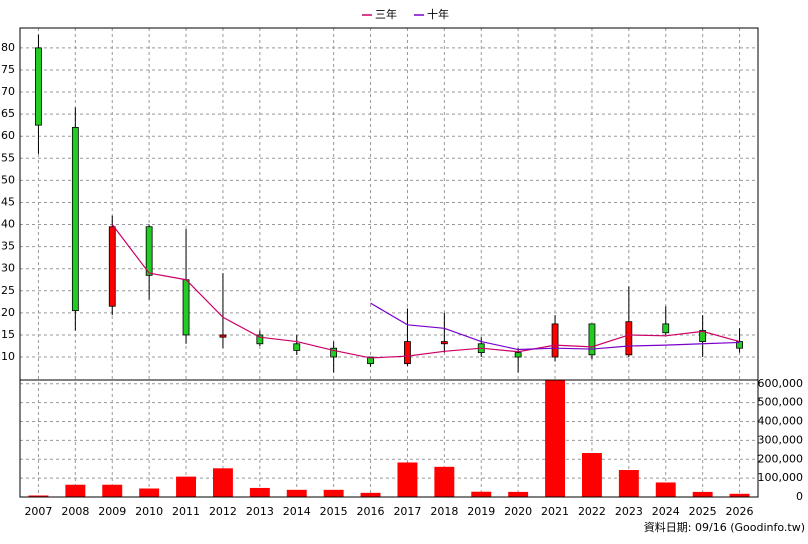  Describe the element at coordinates (740, 511) in the screenshot. I see `x-tick-label: 2026` at that location.